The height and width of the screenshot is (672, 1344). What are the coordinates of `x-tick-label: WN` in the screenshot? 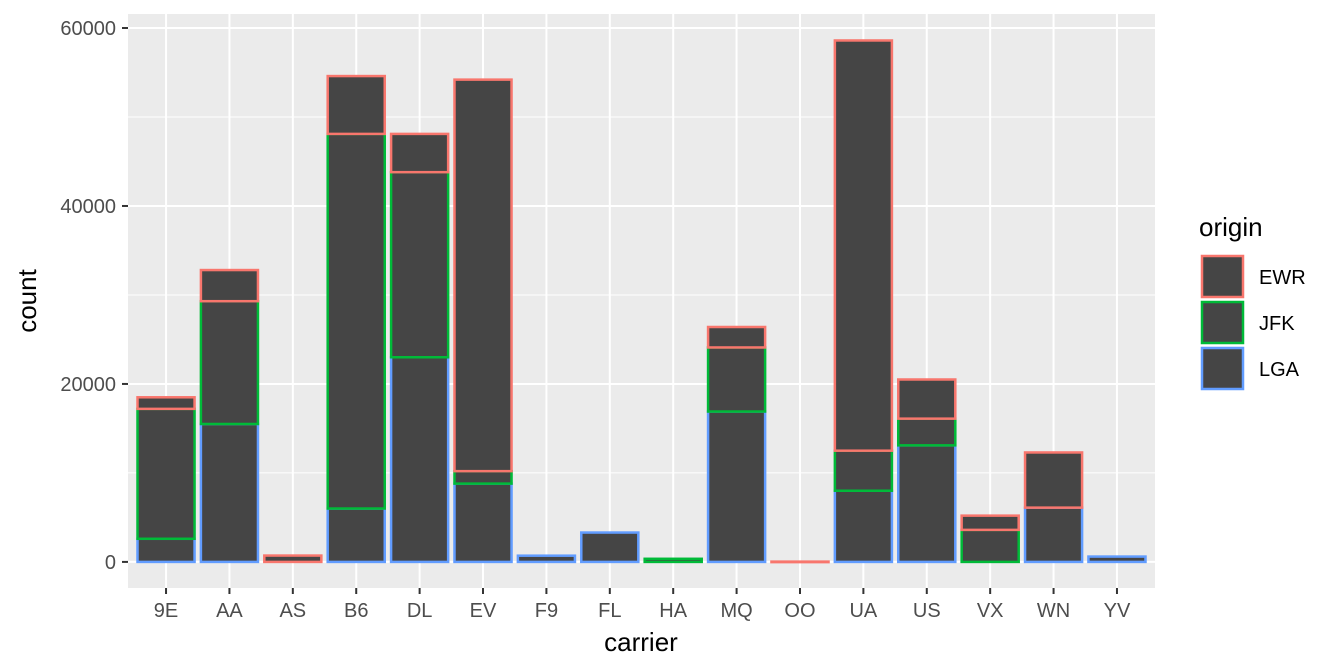 It's located at (1053, 611).